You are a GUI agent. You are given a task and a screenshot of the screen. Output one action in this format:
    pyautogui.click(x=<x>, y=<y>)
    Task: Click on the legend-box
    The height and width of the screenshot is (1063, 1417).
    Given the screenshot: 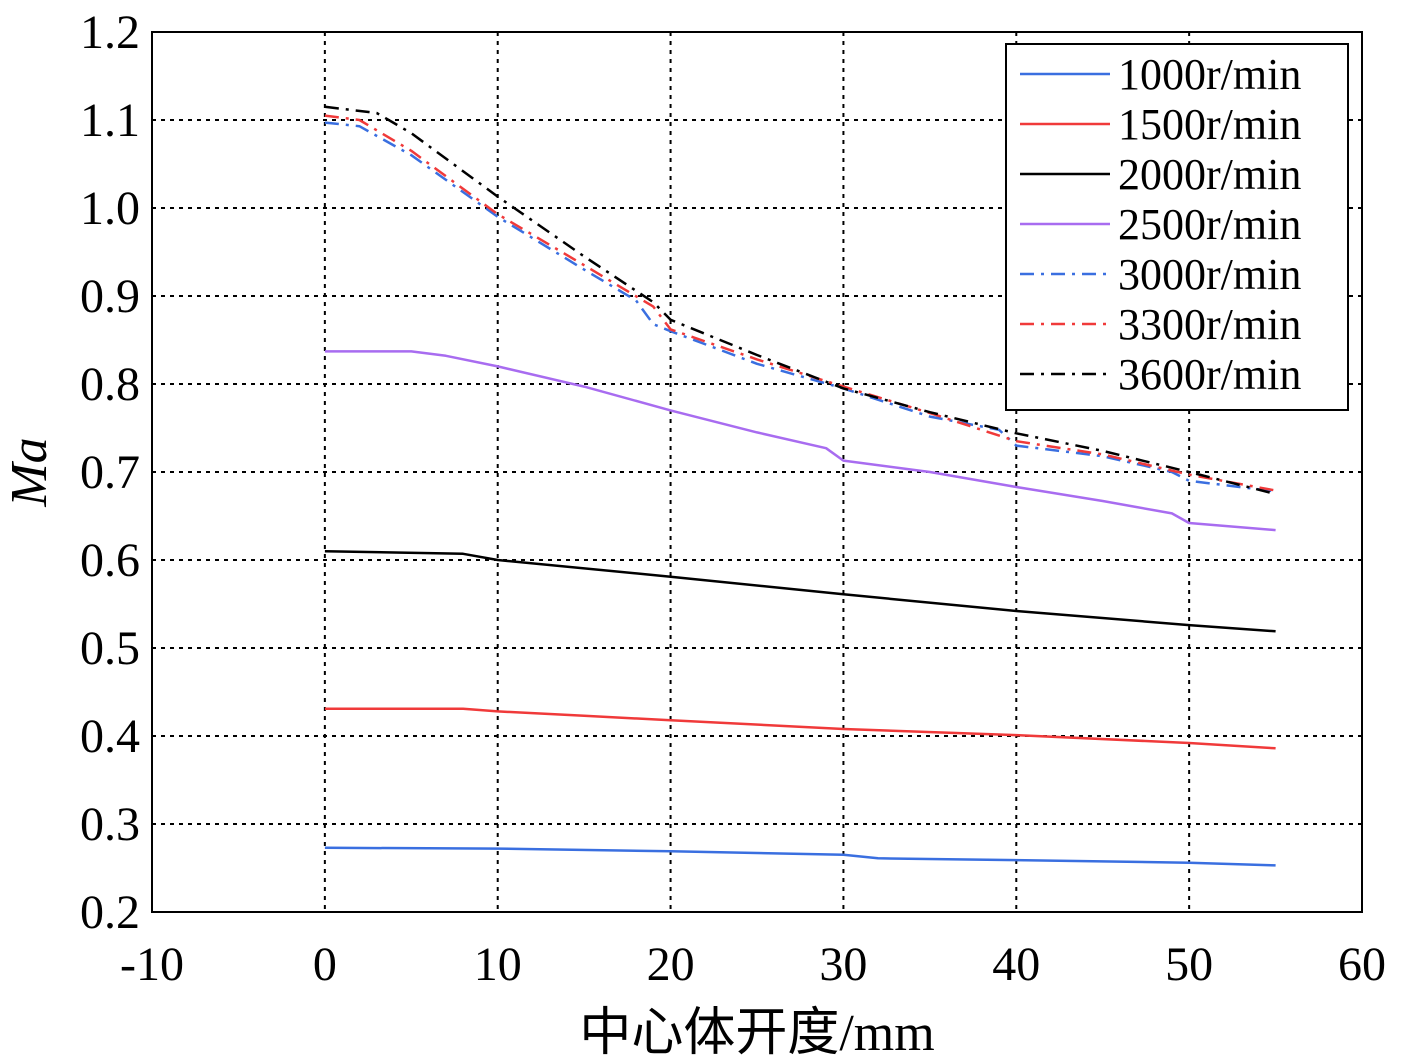 What is the action you would take?
    pyautogui.click(x=1177, y=227)
    